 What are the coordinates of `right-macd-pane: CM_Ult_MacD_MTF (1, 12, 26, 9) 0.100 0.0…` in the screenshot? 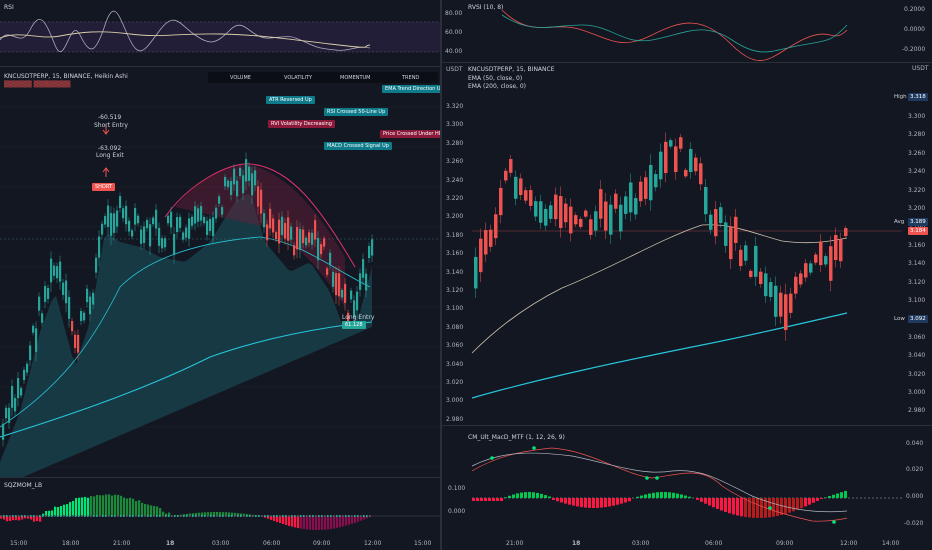 It's located at (687, 481).